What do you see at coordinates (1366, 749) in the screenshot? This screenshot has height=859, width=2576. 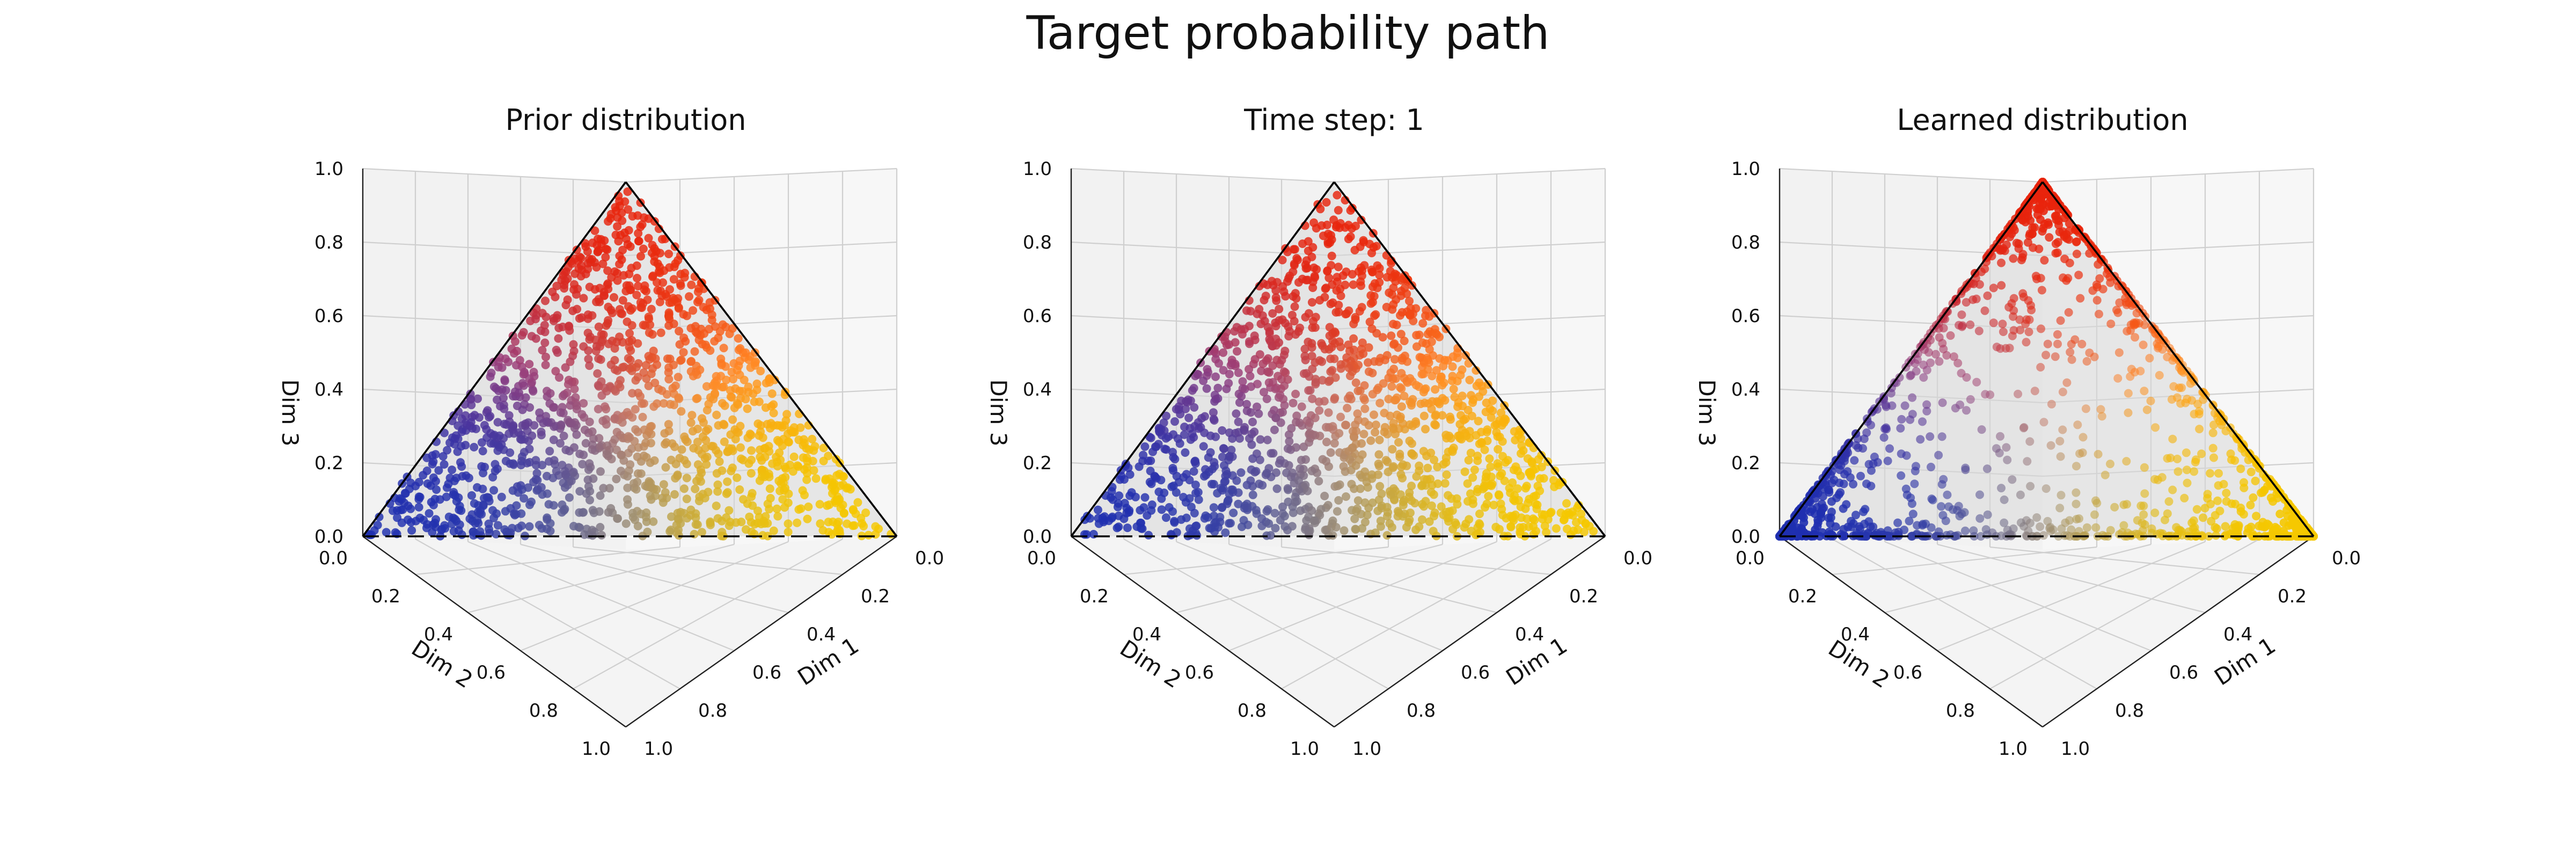 I see `x-tick-label: 1.0` at bounding box center [1366, 749].